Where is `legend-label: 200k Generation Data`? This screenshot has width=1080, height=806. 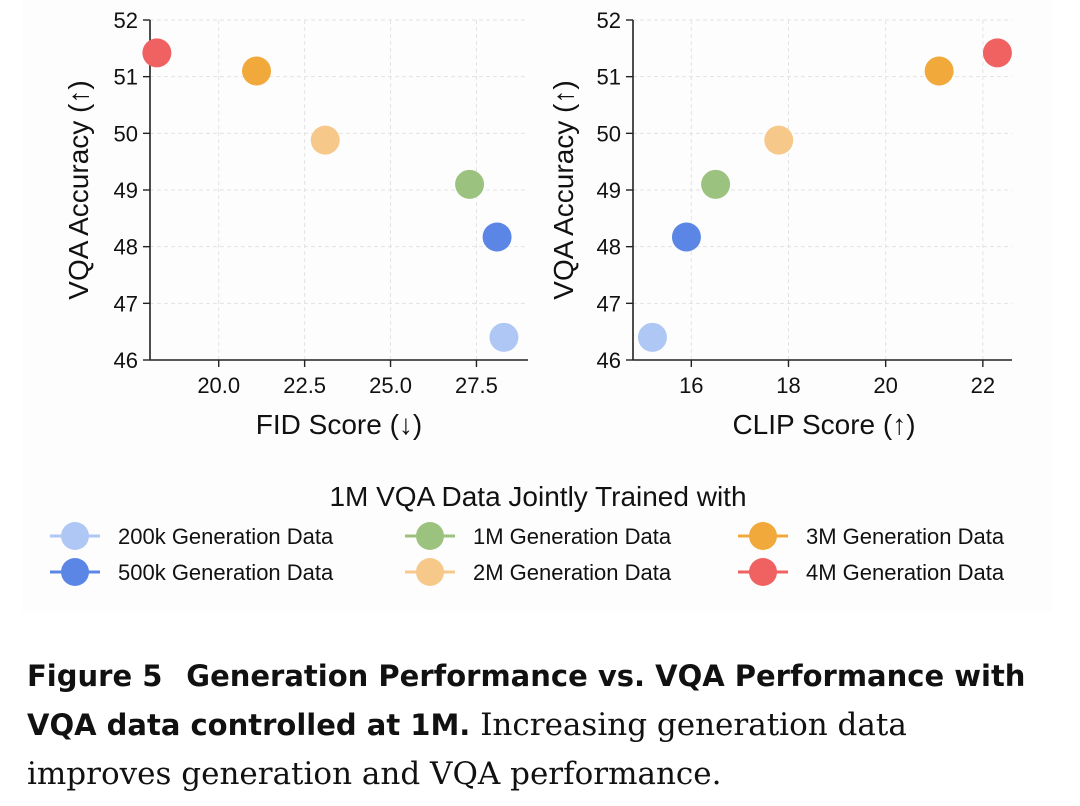
legend-label: 200k Generation Data is located at coordinates (226, 536).